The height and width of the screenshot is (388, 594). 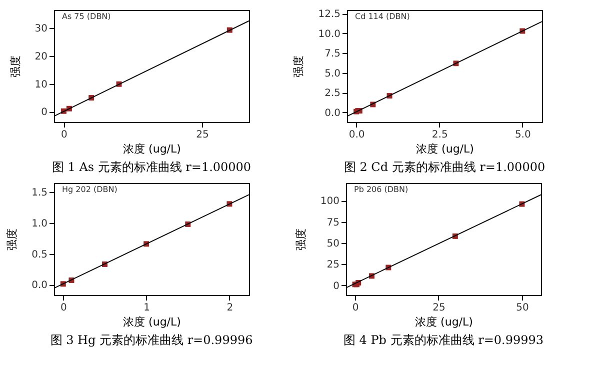 I want to click on annotation: Pb 206 (DBN), so click(x=381, y=189).